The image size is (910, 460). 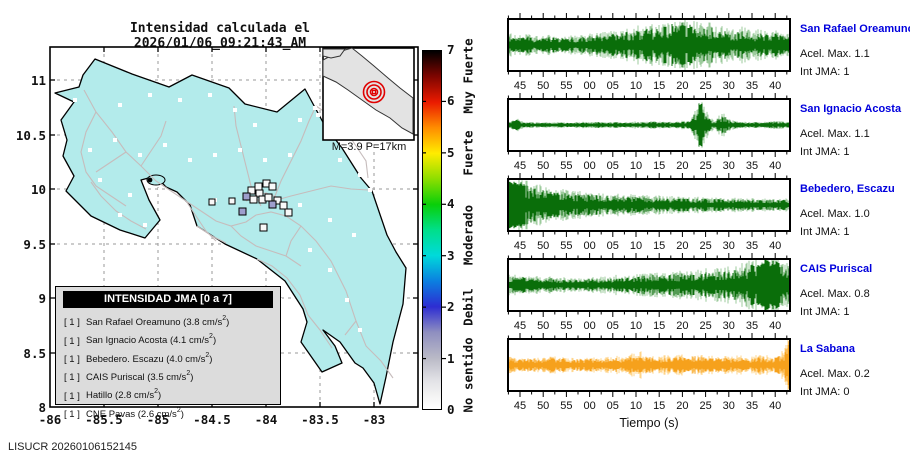 What do you see at coordinates (468, 307) in the screenshot?
I see `colorbar-word: Debil` at bounding box center [468, 307].